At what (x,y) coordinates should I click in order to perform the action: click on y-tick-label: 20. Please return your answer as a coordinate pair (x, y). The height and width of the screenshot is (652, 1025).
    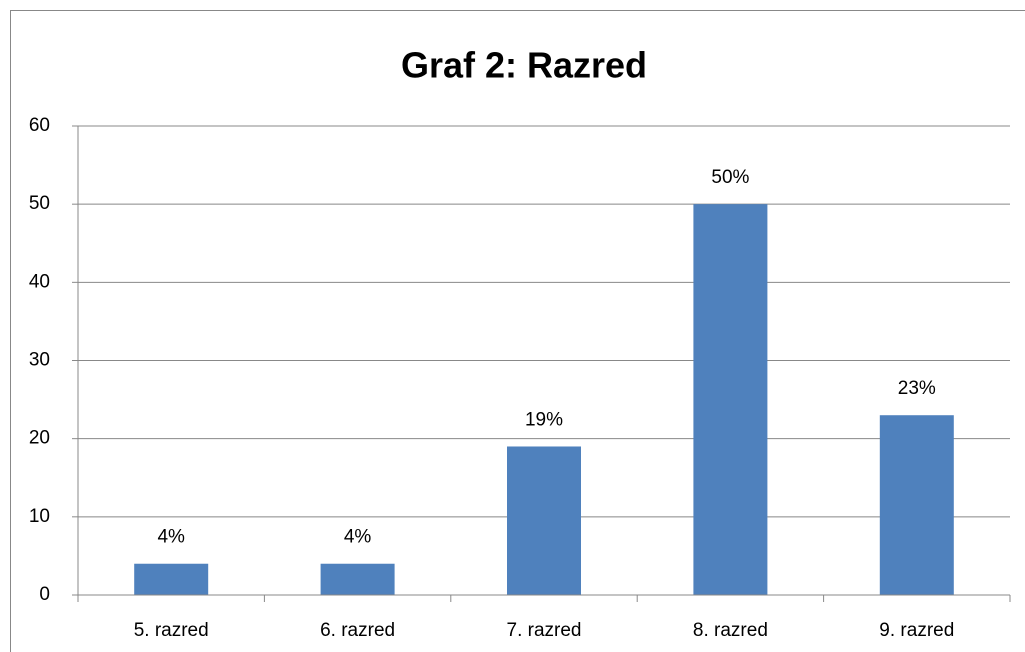
    Looking at the image, I should click on (39, 438).